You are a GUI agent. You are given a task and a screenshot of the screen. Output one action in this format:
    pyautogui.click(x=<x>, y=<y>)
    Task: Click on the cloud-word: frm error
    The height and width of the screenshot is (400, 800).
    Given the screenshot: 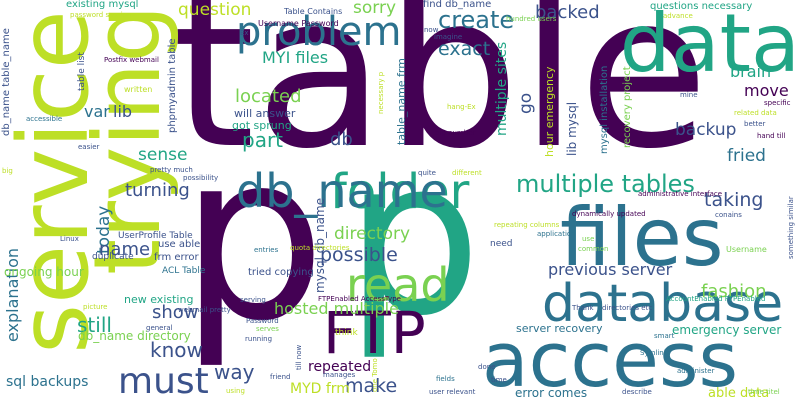 What is the action you would take?
    pyautogui.click(x=176, y=257)
    